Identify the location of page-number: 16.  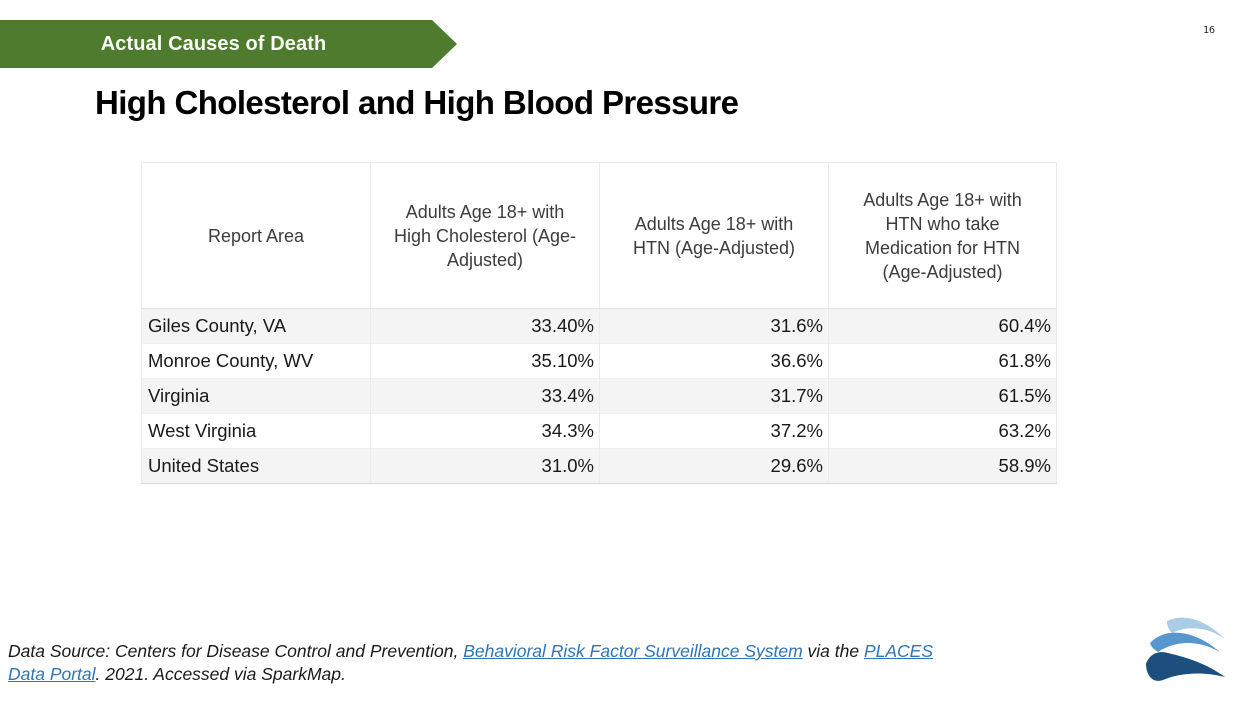
(1208, 30).